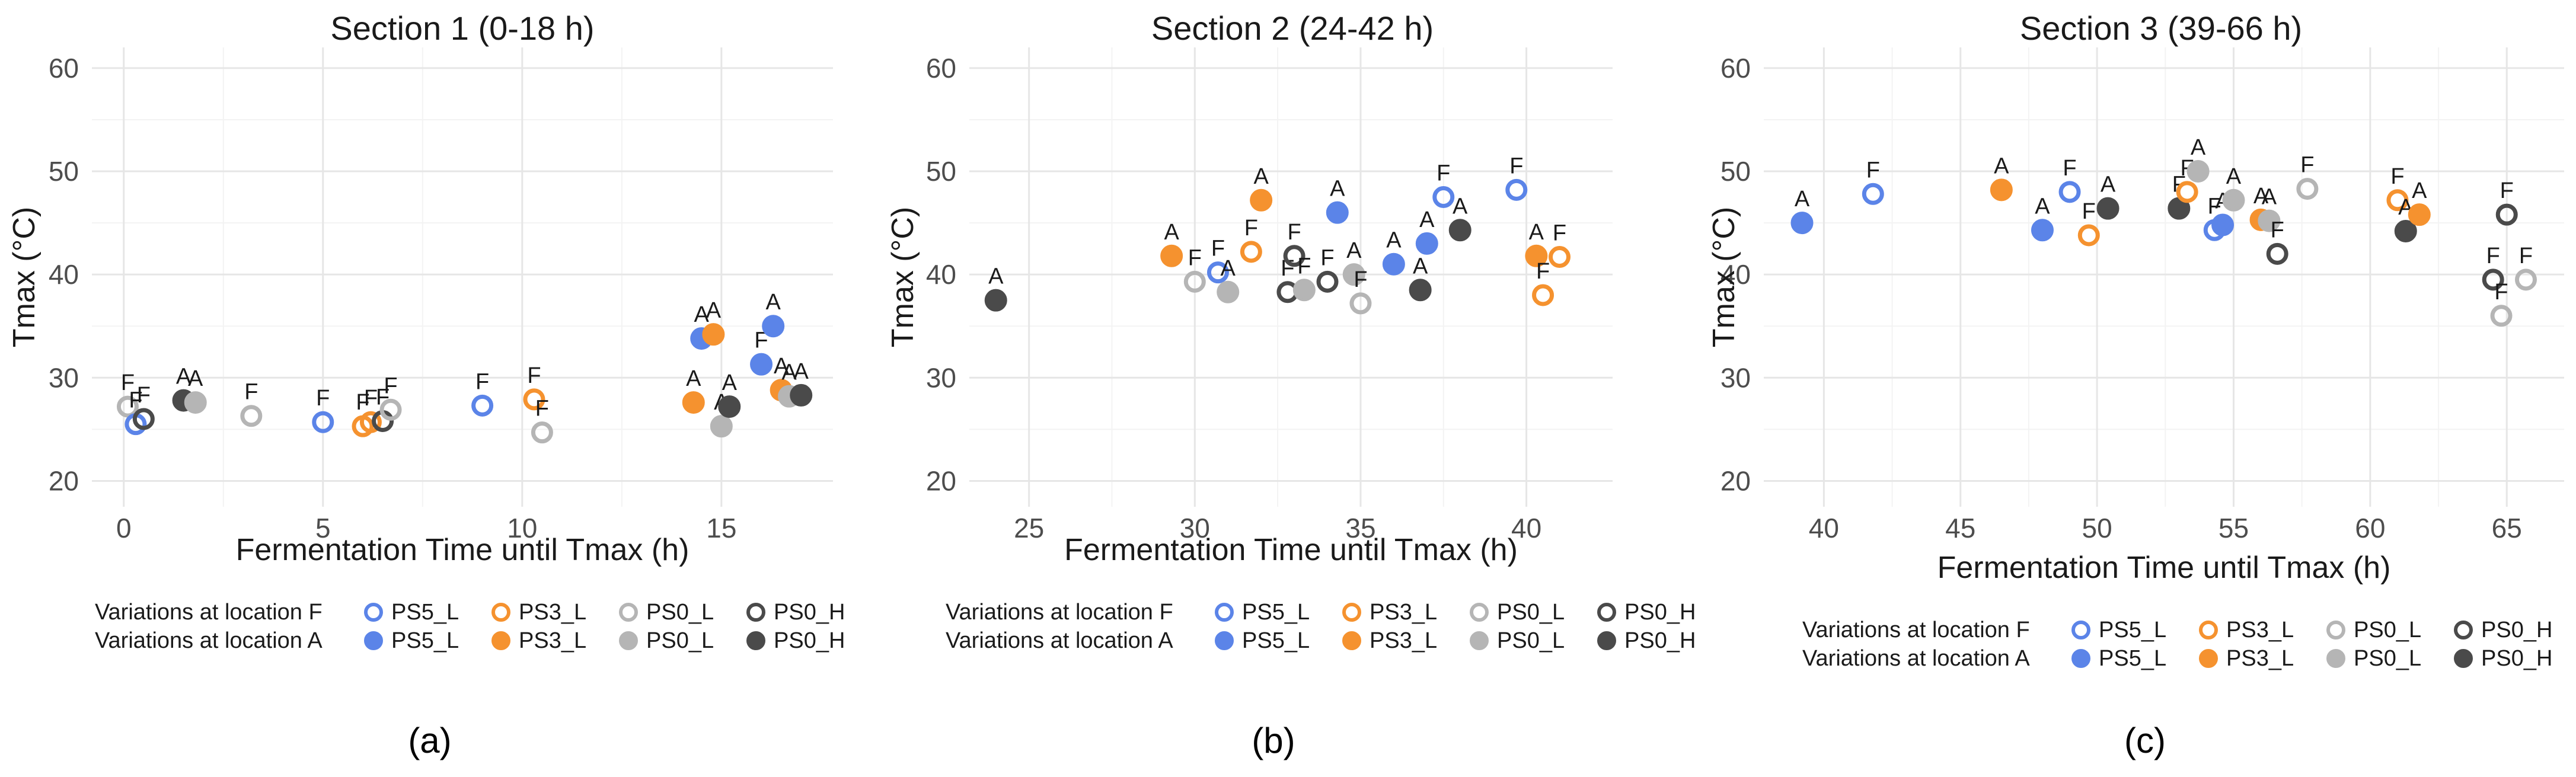 The image size is (2576, 777). I want to click on x-tick-label: 5, so click(323, 528).